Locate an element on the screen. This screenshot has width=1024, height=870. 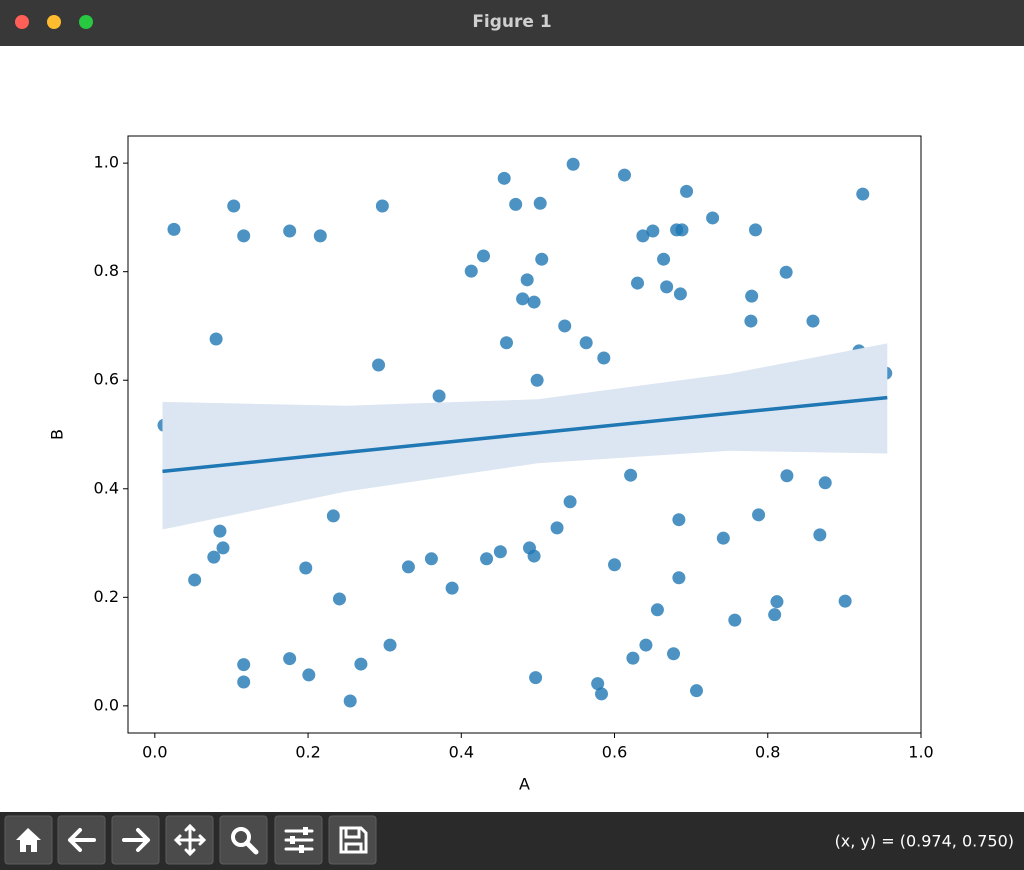
home-button is located at coordinates (28, 840).